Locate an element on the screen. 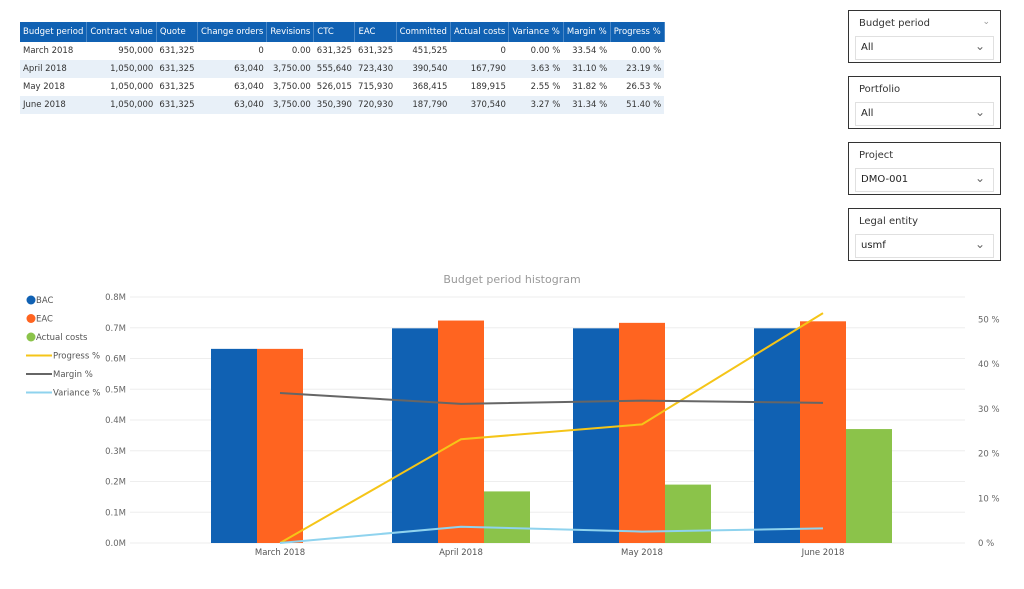 This screenshot has width=1024, height=589. x-tick-label: March 2018 is located at coordinates (280, 553).